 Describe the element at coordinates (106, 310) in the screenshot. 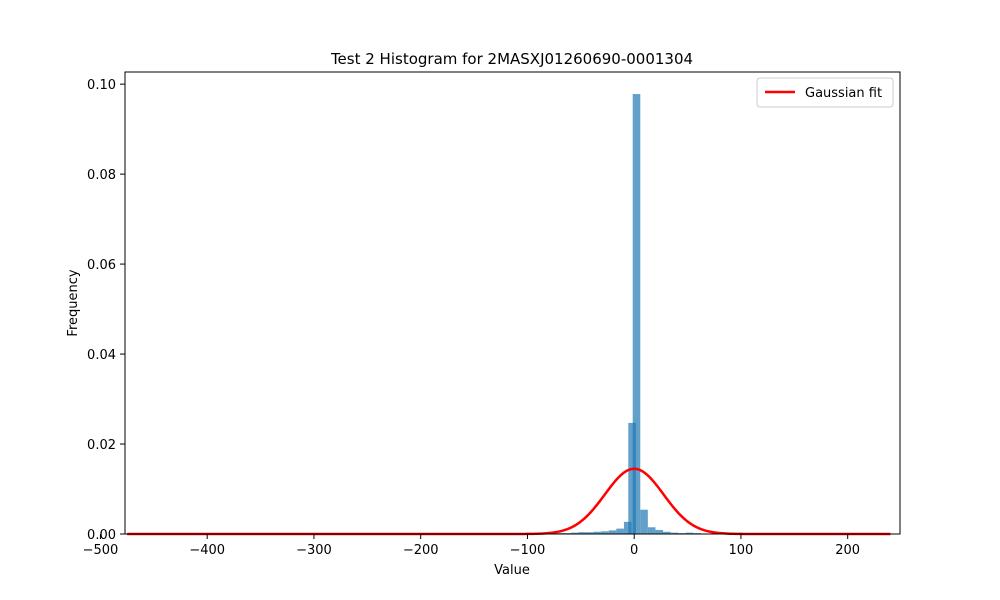

I see `y-axis-ticks: 0.00 0.02 0.04 0.06 0.08 0.10` at that location.